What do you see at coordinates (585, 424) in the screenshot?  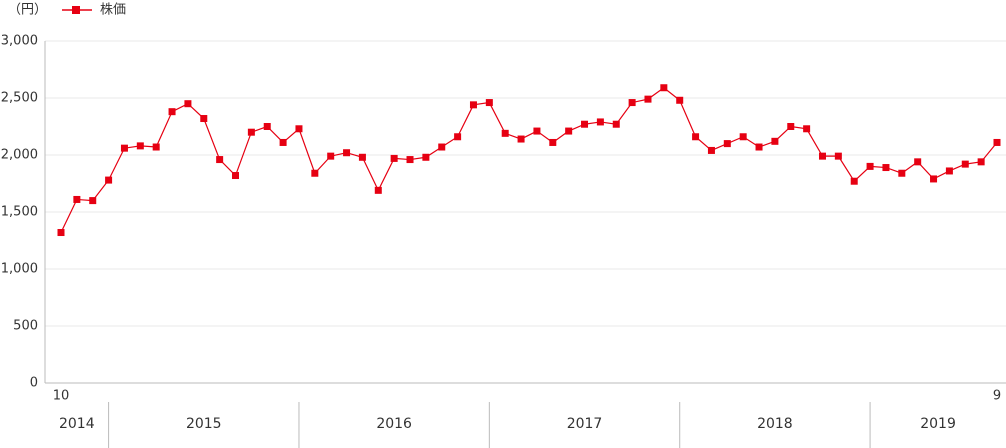 I see `year-label: 2017` at bounding box center [585, 424].